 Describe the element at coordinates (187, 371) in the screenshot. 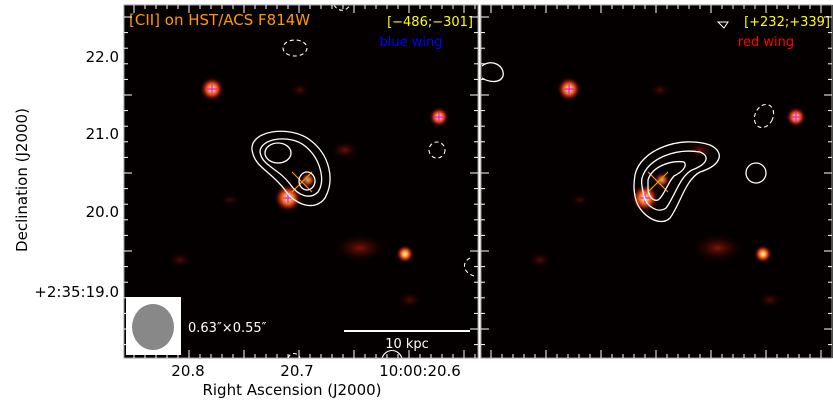

I see `x-tick-label: 20.8` at that location.